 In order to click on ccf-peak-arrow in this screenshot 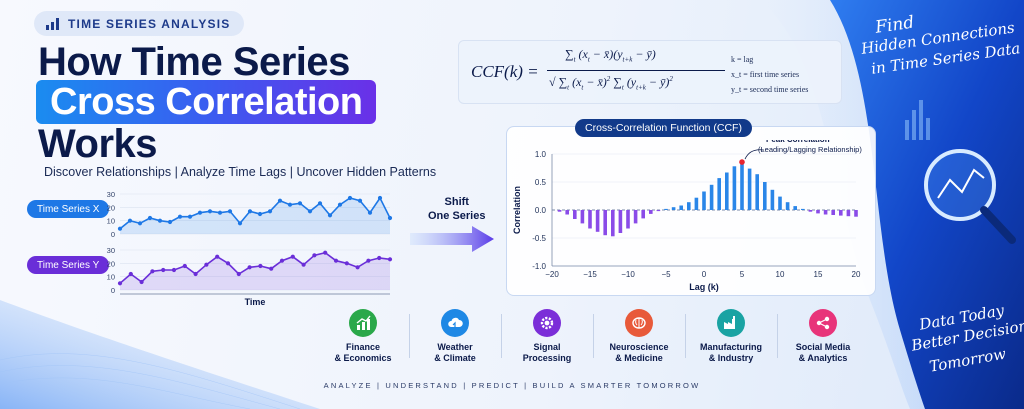, I will do `click(754, 154)`.